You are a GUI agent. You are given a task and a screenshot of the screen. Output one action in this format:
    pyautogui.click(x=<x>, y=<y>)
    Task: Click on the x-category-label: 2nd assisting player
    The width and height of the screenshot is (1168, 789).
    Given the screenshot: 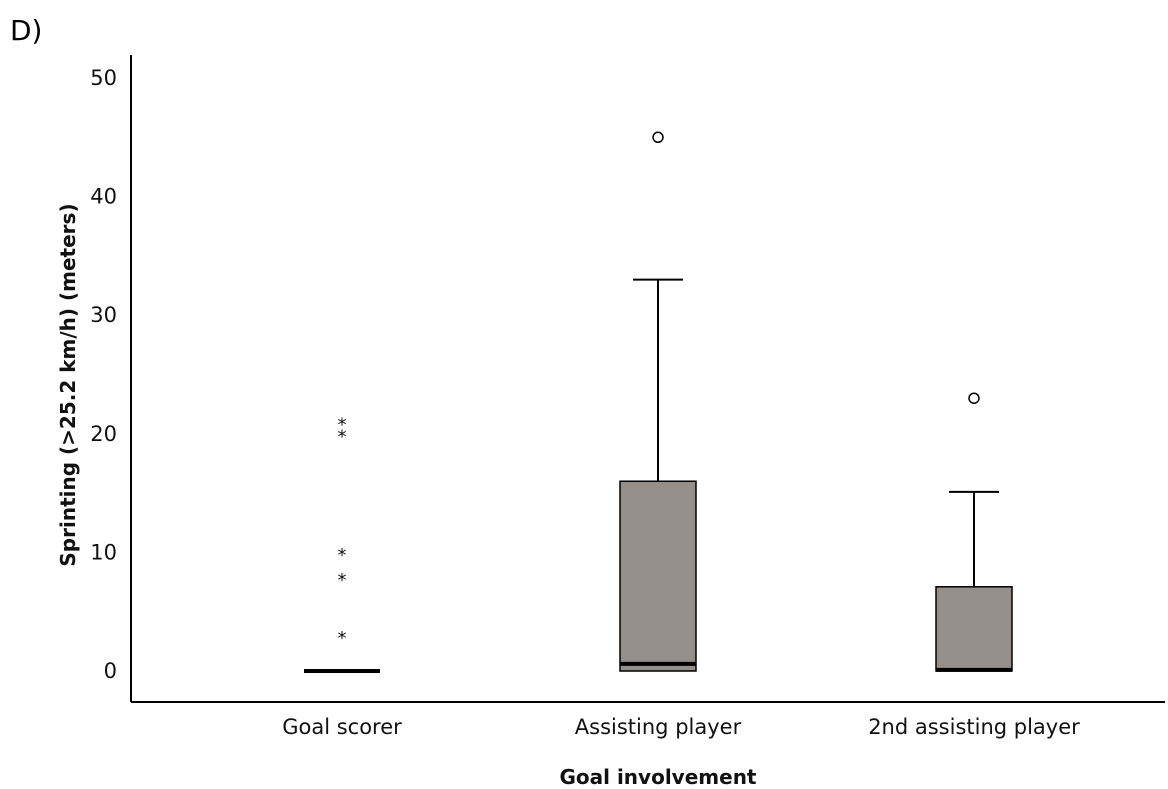 What is the action you would take?
    pyautogui.click(x=974, y=727)
    